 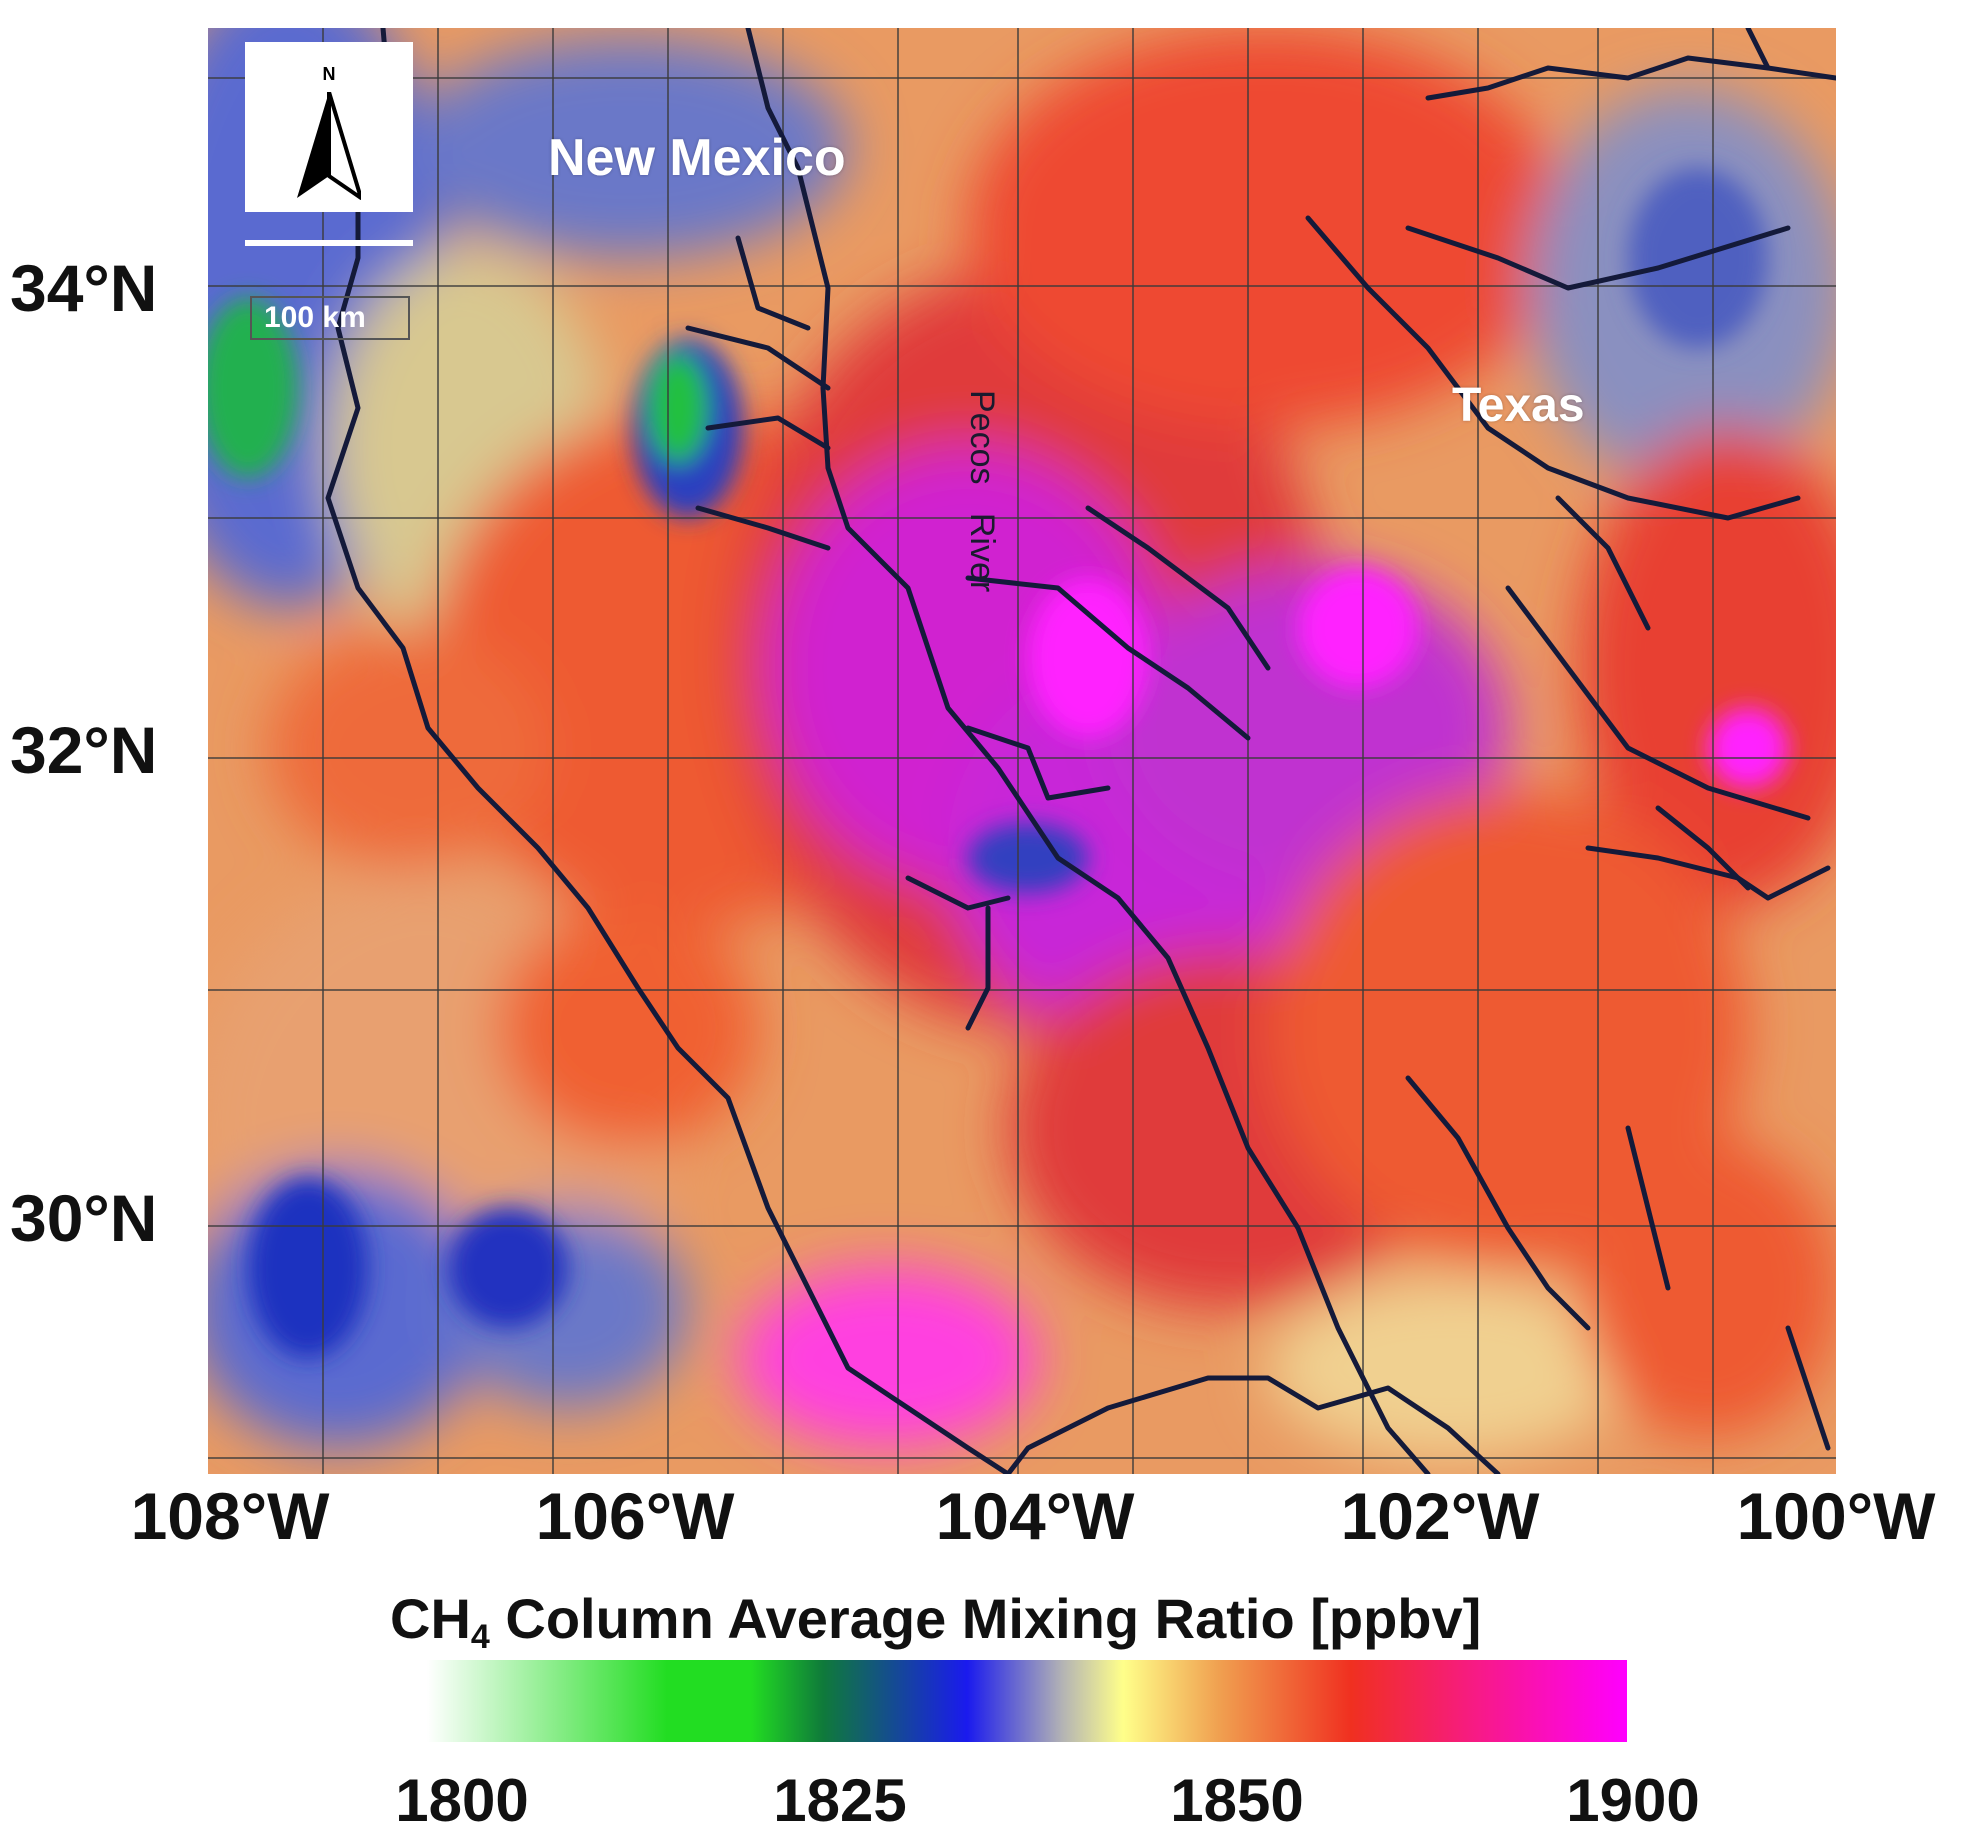 I want to click on colorbar-title: CH4 Column Average Mixing Ratio [ppbv], so click(x=935, y=1621).